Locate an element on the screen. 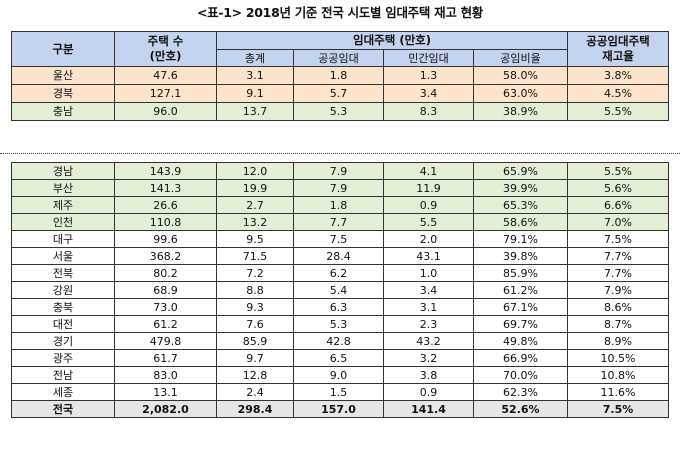  public-cell: 28.4 is located at coordinates (338, 256).